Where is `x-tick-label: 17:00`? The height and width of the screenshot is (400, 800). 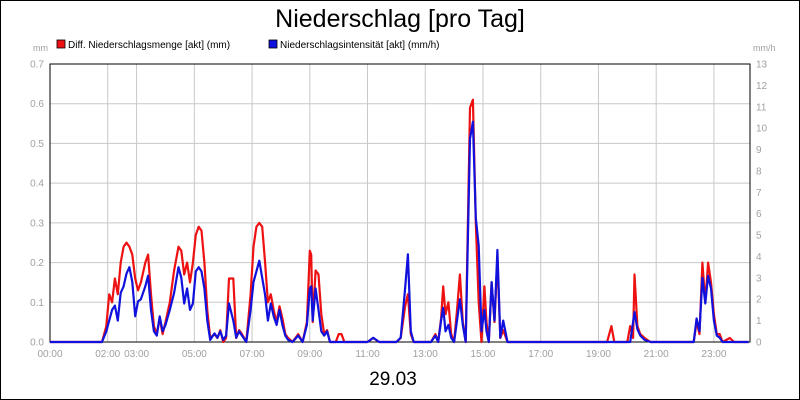 x-tick-label: 17:00 is located at coordinates (540, 354).